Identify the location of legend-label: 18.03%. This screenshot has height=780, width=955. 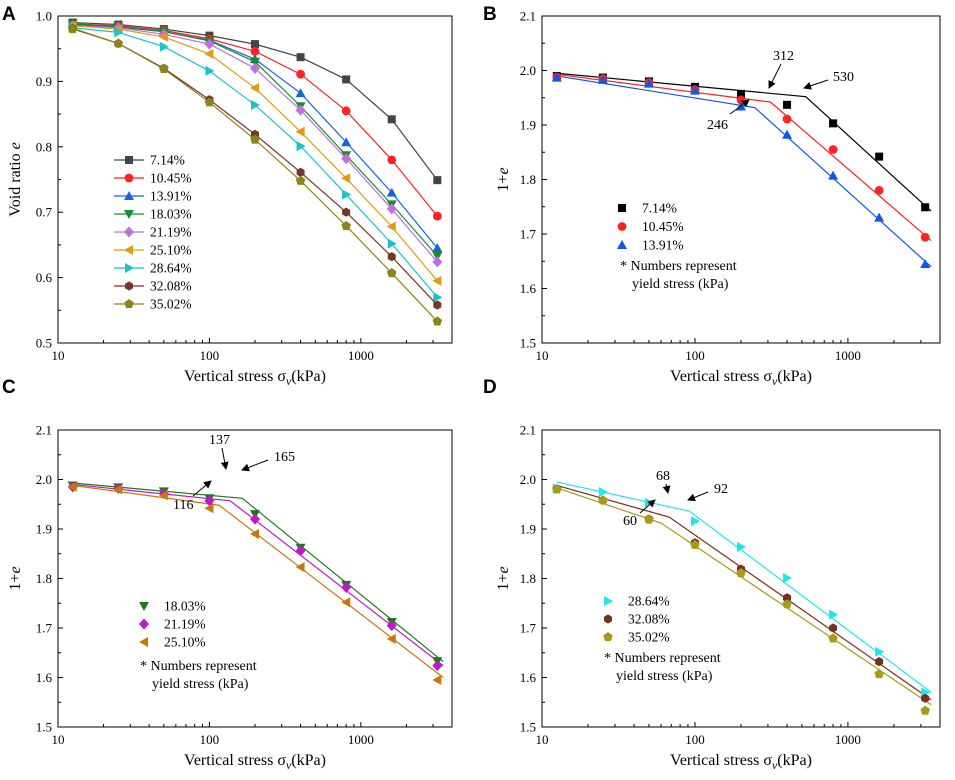
(185, 606).